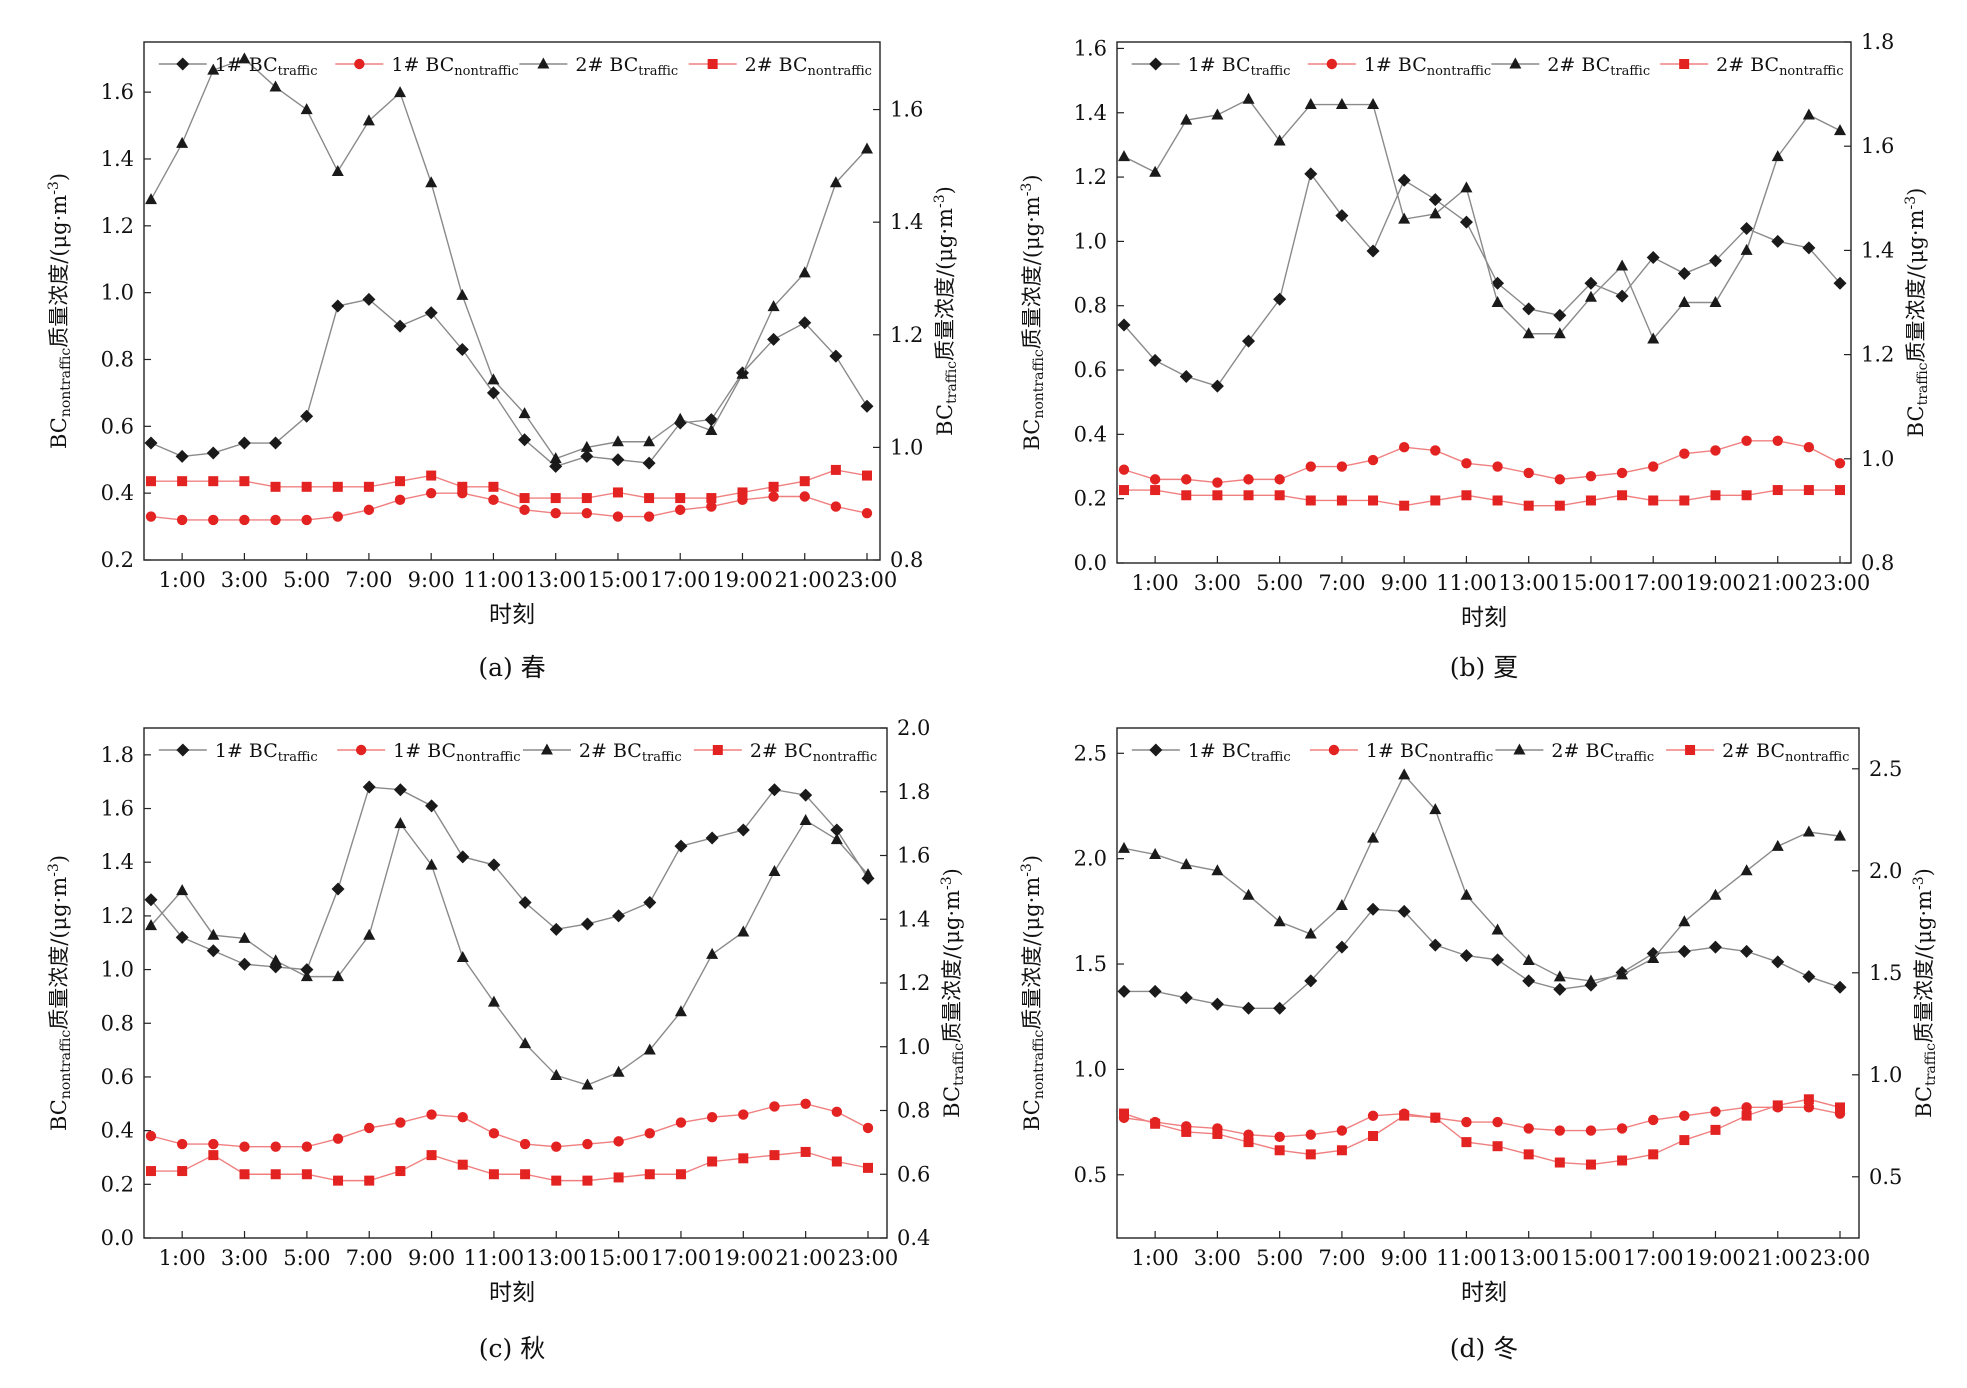  Describe the element at coordinates (1090, 753) in the screenshot. I see `left-y-tick-label: 2.5` at that location.